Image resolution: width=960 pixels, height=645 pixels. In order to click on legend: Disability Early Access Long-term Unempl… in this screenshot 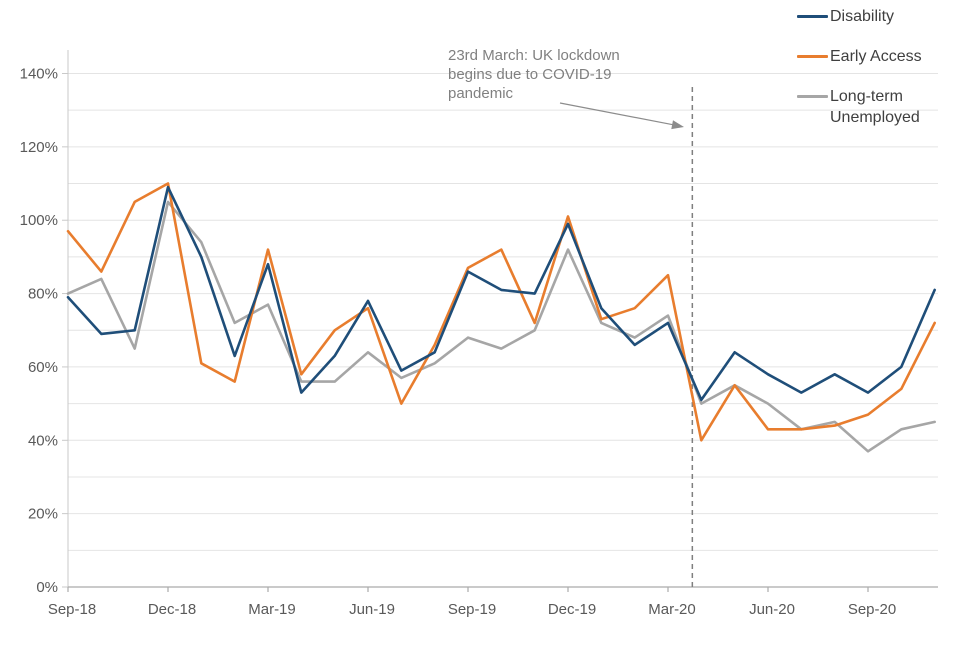, I will do `click(877, 76)`.